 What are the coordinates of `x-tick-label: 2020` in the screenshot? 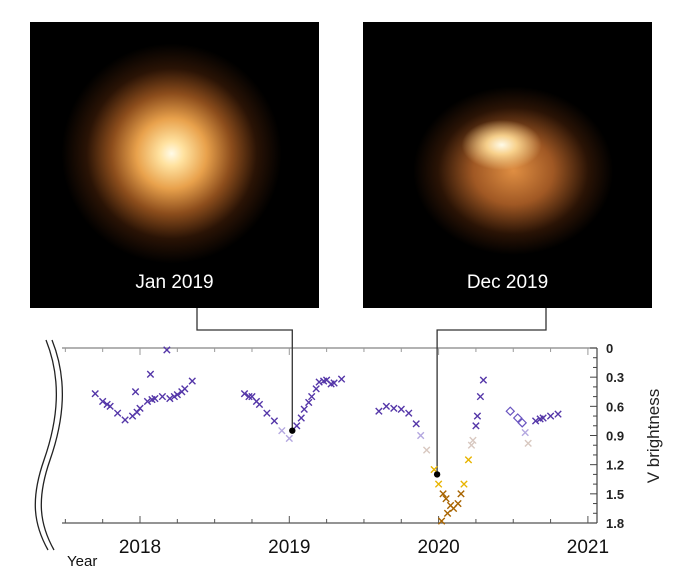 It's located at (438, 547).